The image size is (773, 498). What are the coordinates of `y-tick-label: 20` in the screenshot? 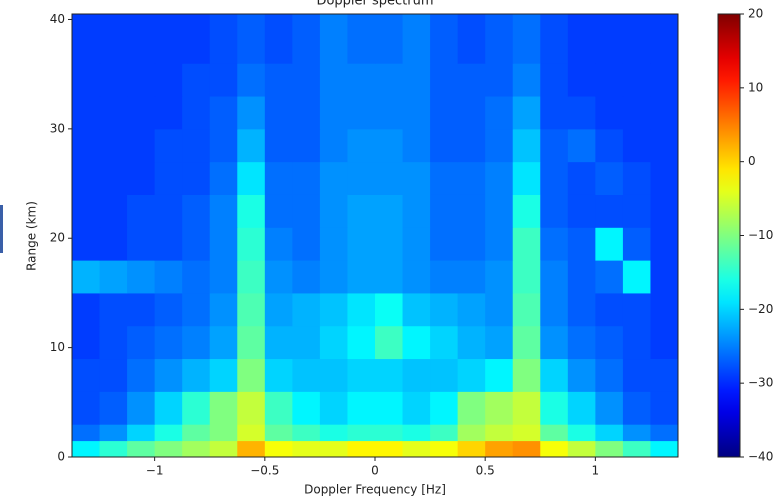 It's located at (57, 238).